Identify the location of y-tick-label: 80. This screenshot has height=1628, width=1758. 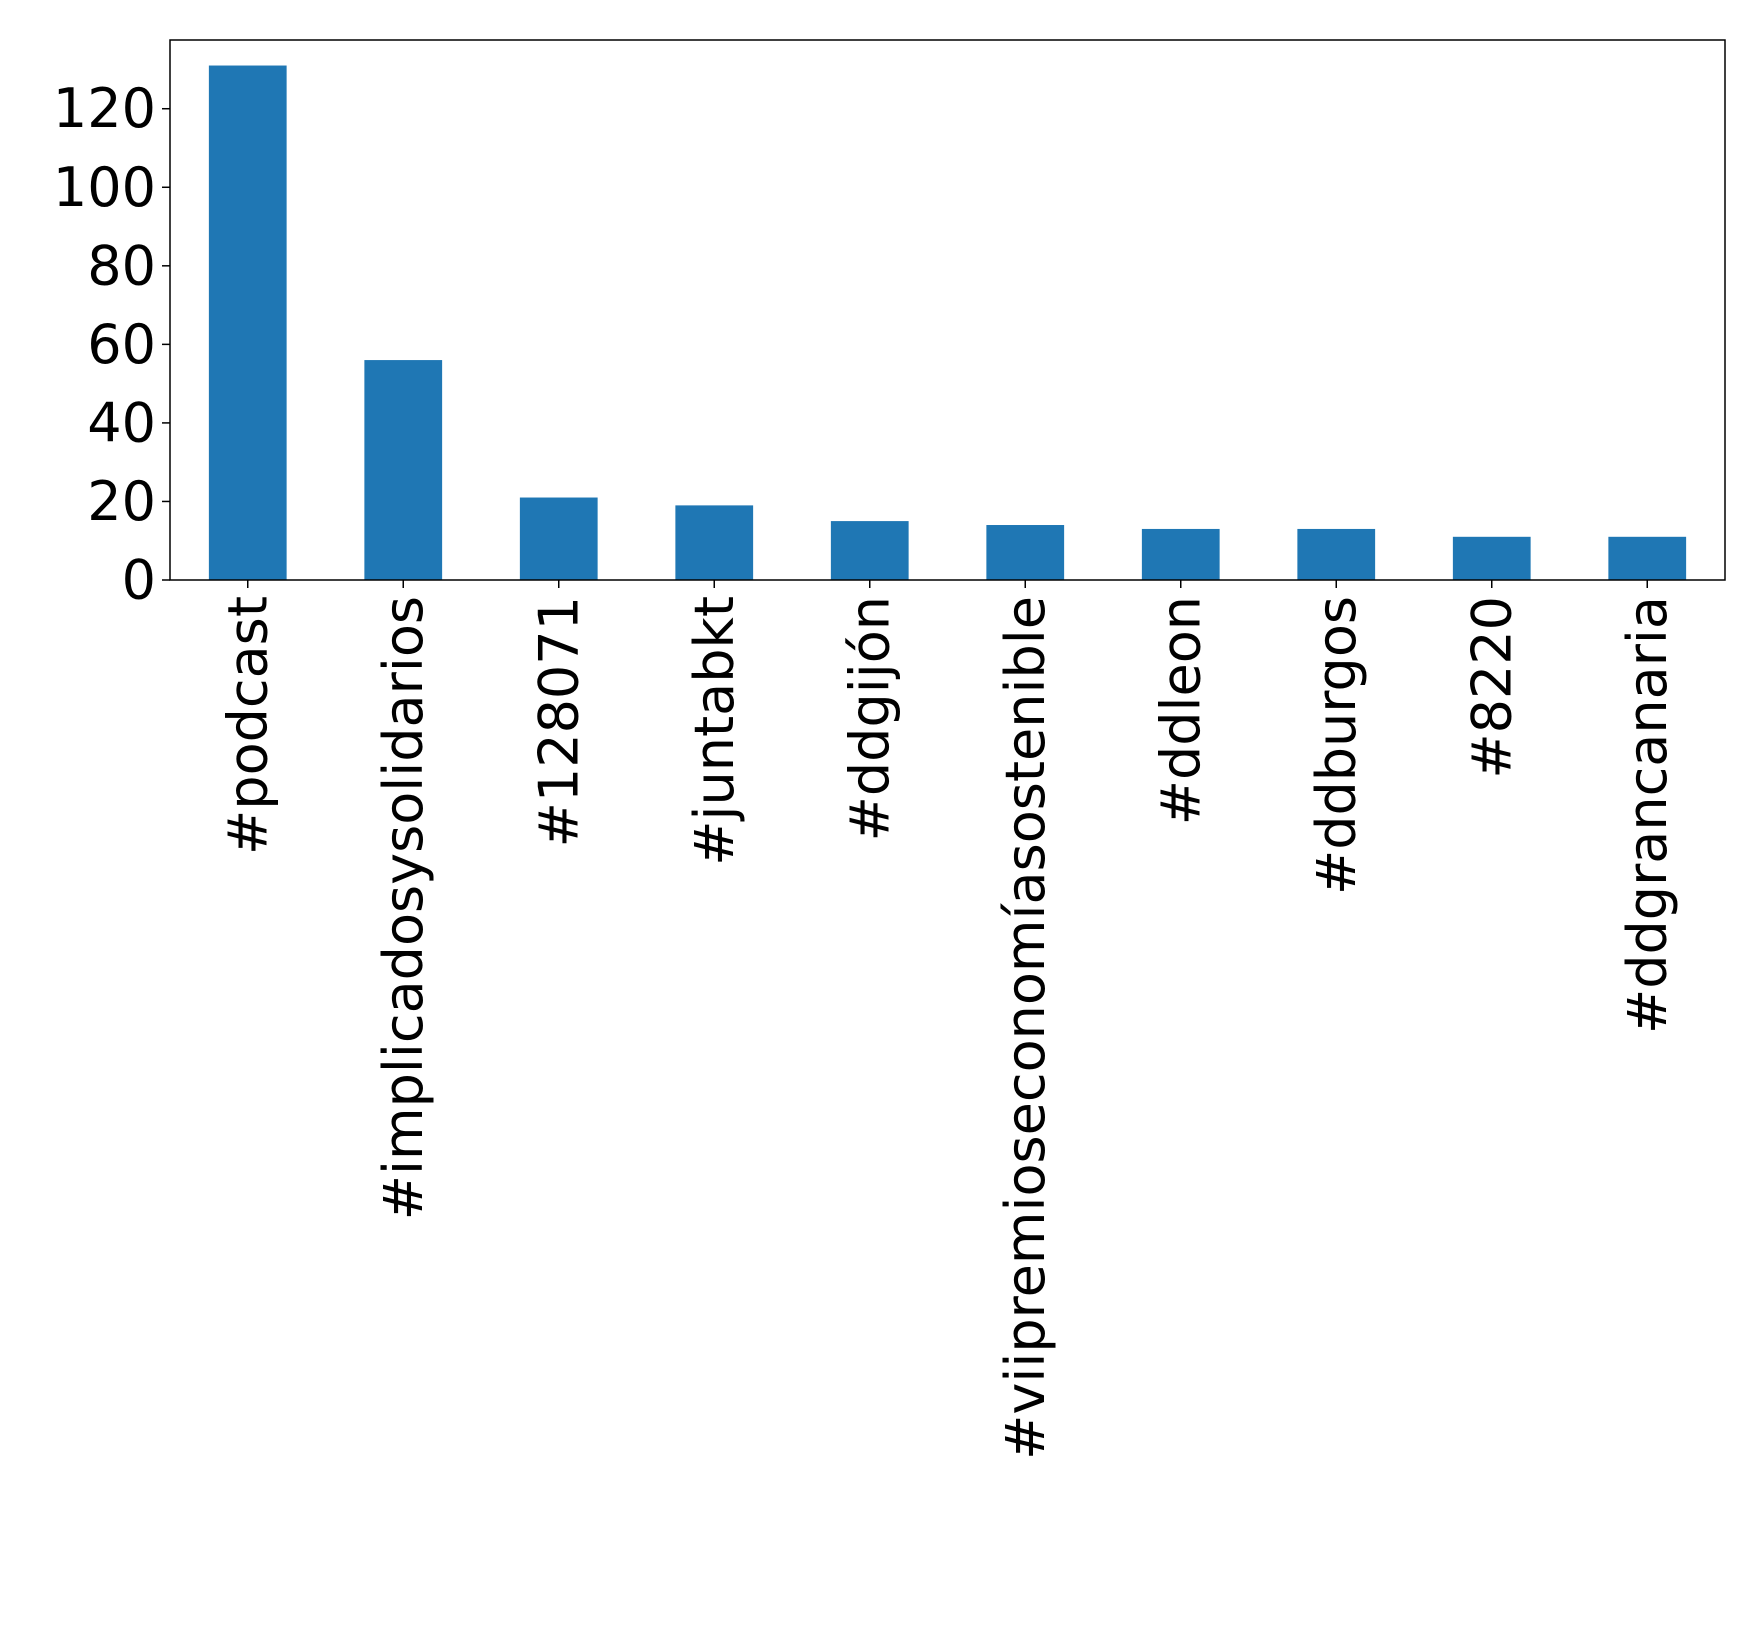
(121, 265).